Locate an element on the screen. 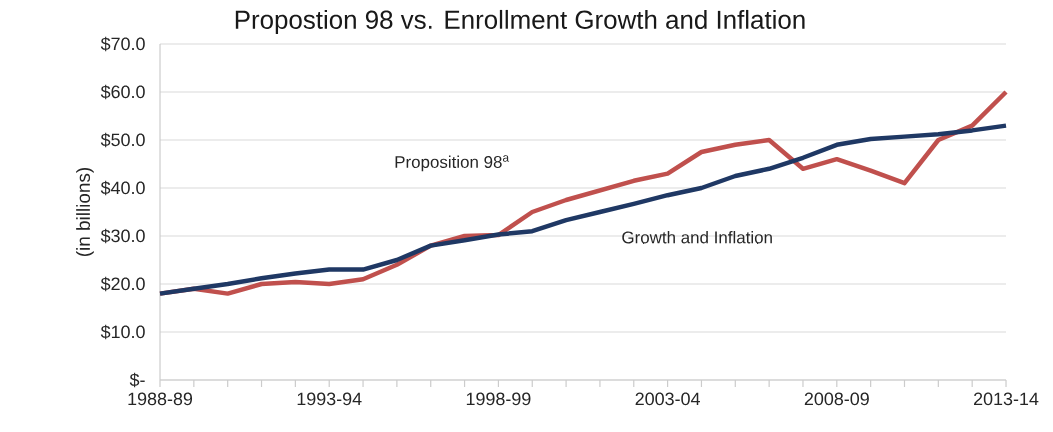  y-tick-label: $50.0 is located at coordinates (122, 140).